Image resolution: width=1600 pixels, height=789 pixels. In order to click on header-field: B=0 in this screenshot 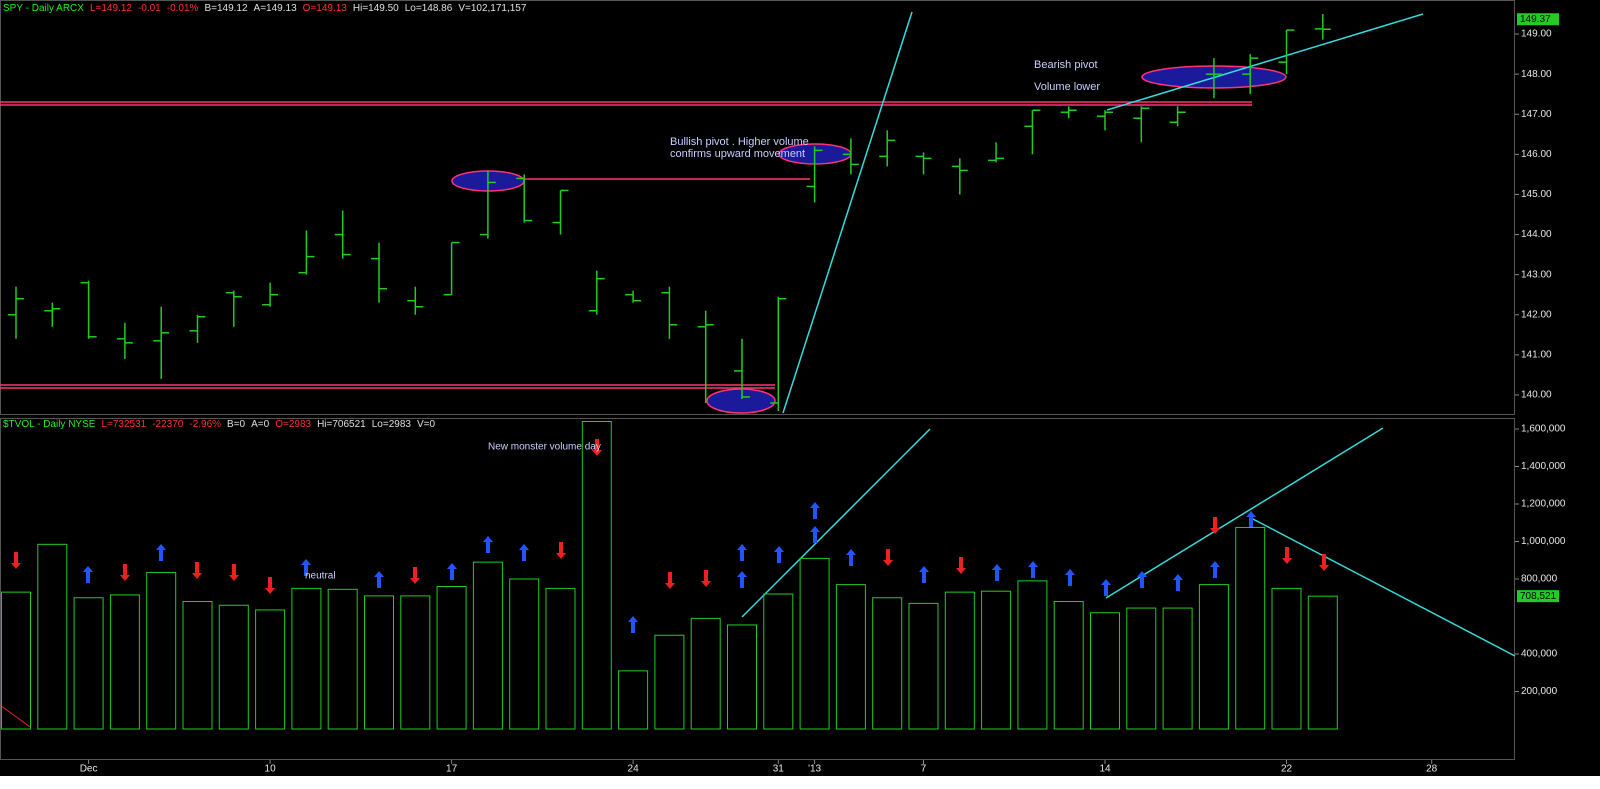, I will do `click(236, 424)`.